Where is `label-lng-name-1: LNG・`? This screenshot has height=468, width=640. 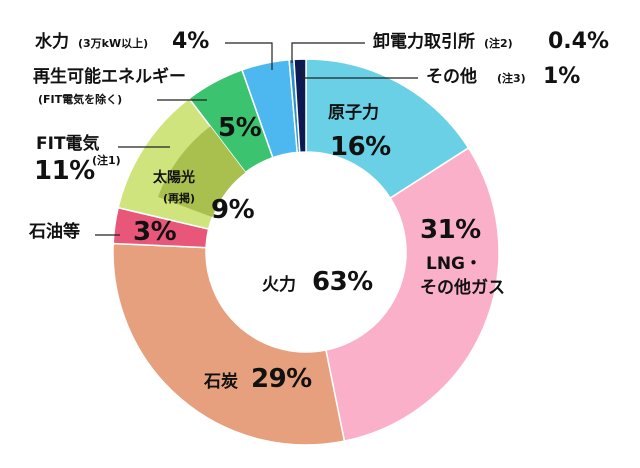
label-lng-name-1: LNG・ is located at coordinates (454, 264).